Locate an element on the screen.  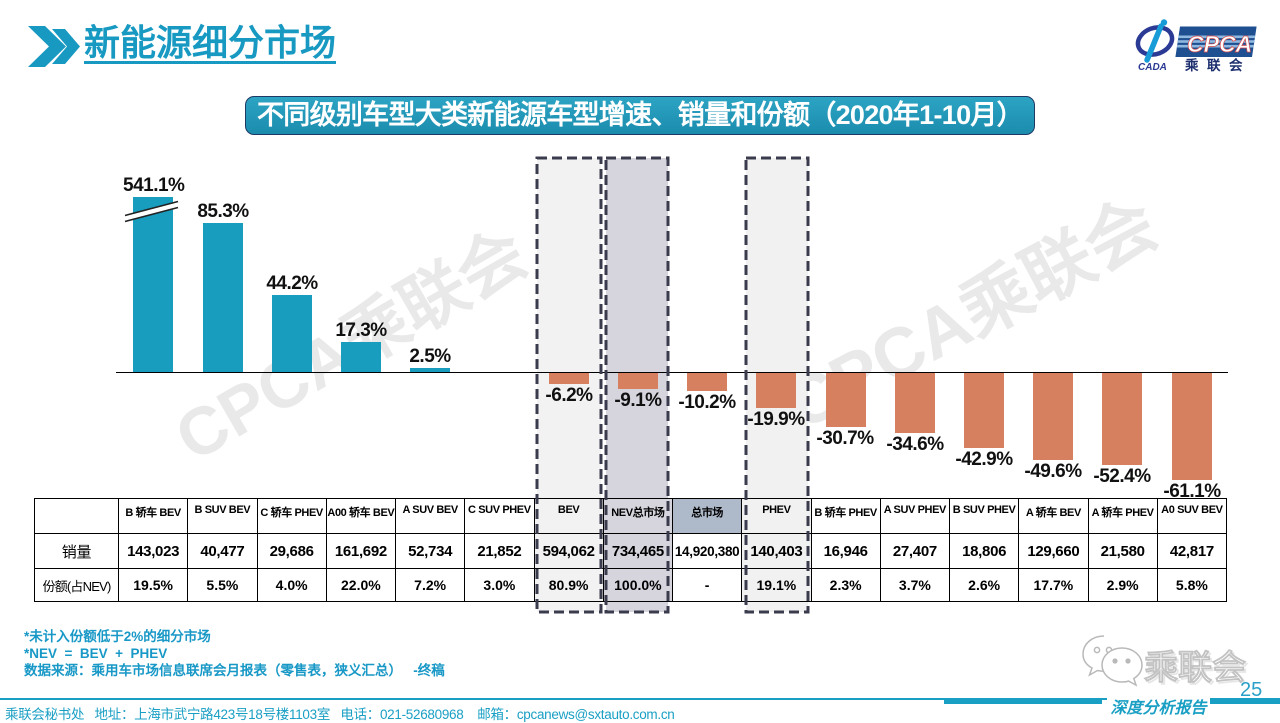
svg-text: CPCA is located at coordinates (1219, 44).